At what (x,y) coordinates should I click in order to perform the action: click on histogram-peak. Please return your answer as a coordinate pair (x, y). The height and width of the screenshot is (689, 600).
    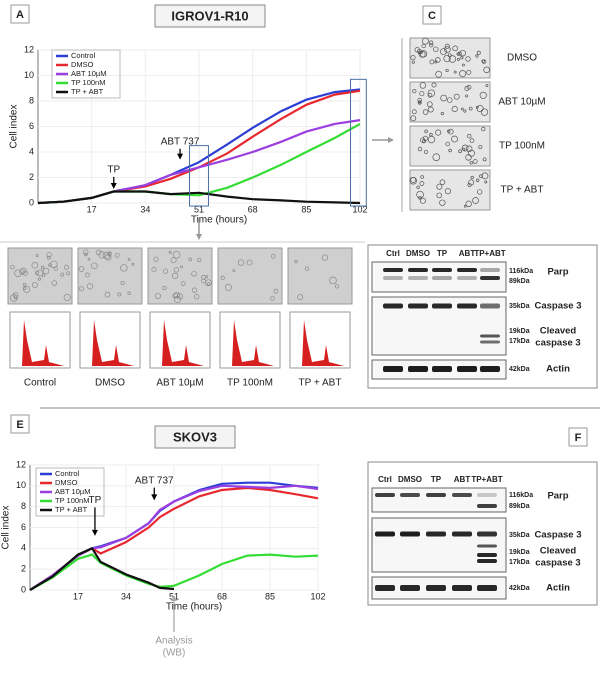
    Looking at the image, I should click on (250, 343).